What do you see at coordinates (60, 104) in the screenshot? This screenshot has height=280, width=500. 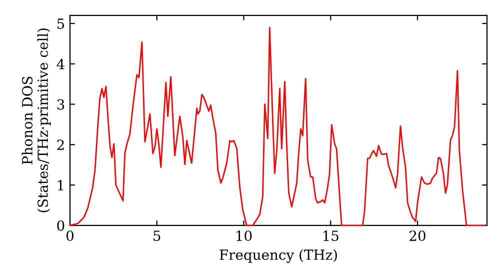 I see `y-tick-label: 3` at bounding box center [60, 104].